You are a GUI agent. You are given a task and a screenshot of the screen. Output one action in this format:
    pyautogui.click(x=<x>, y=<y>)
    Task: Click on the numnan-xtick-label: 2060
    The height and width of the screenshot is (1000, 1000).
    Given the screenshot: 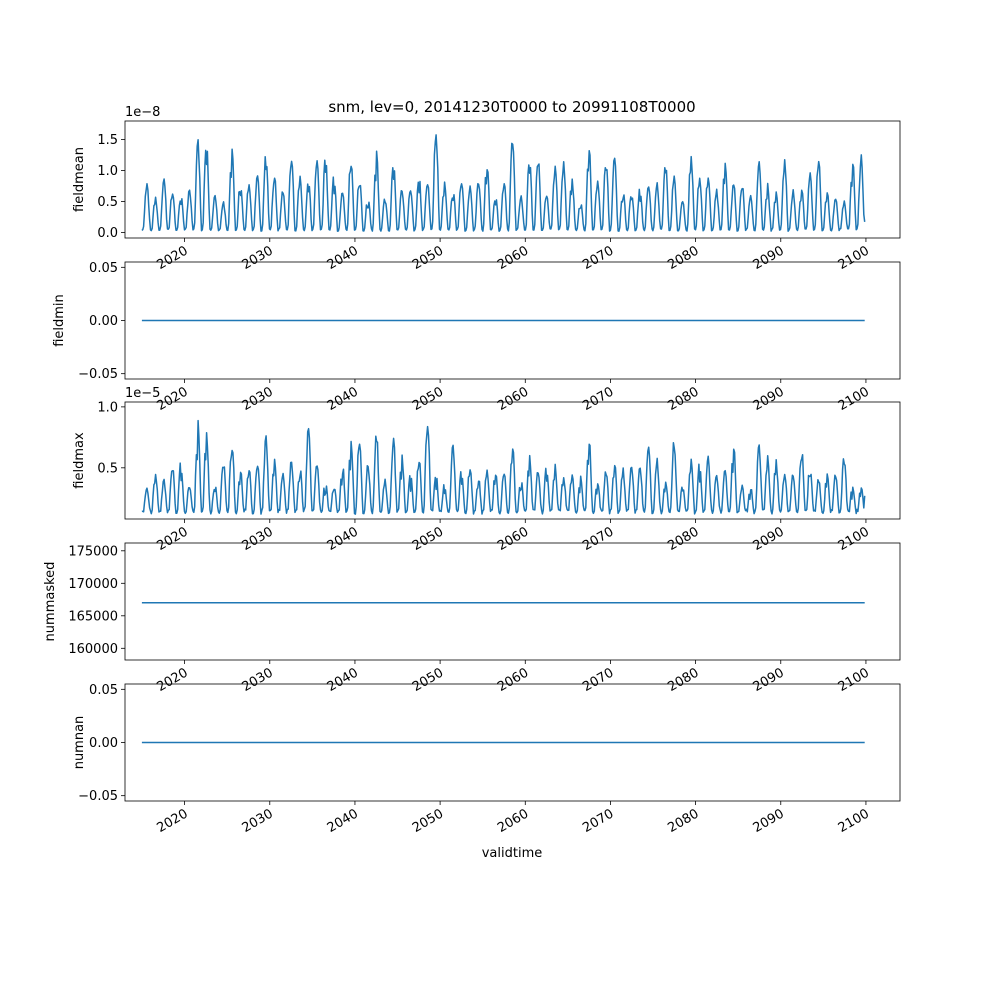 What is the action you would take?
    pyautogui.click(x=513, y=821)
    